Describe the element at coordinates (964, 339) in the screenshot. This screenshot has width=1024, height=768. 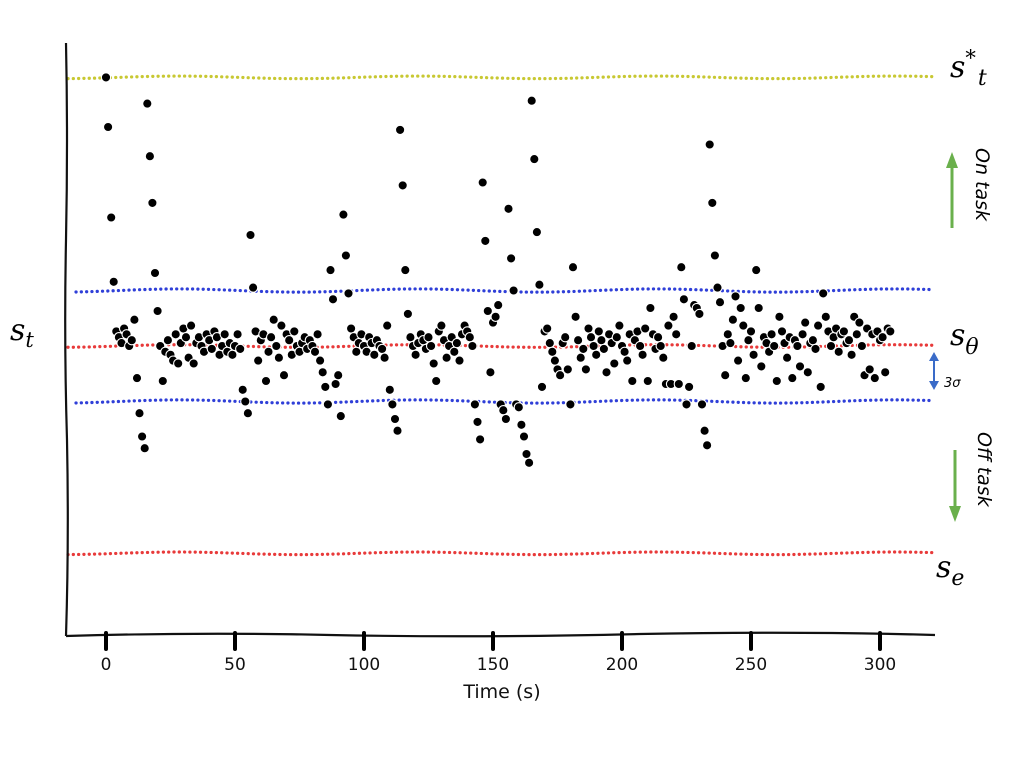
I see `label-s-theta: sθ` at that location.